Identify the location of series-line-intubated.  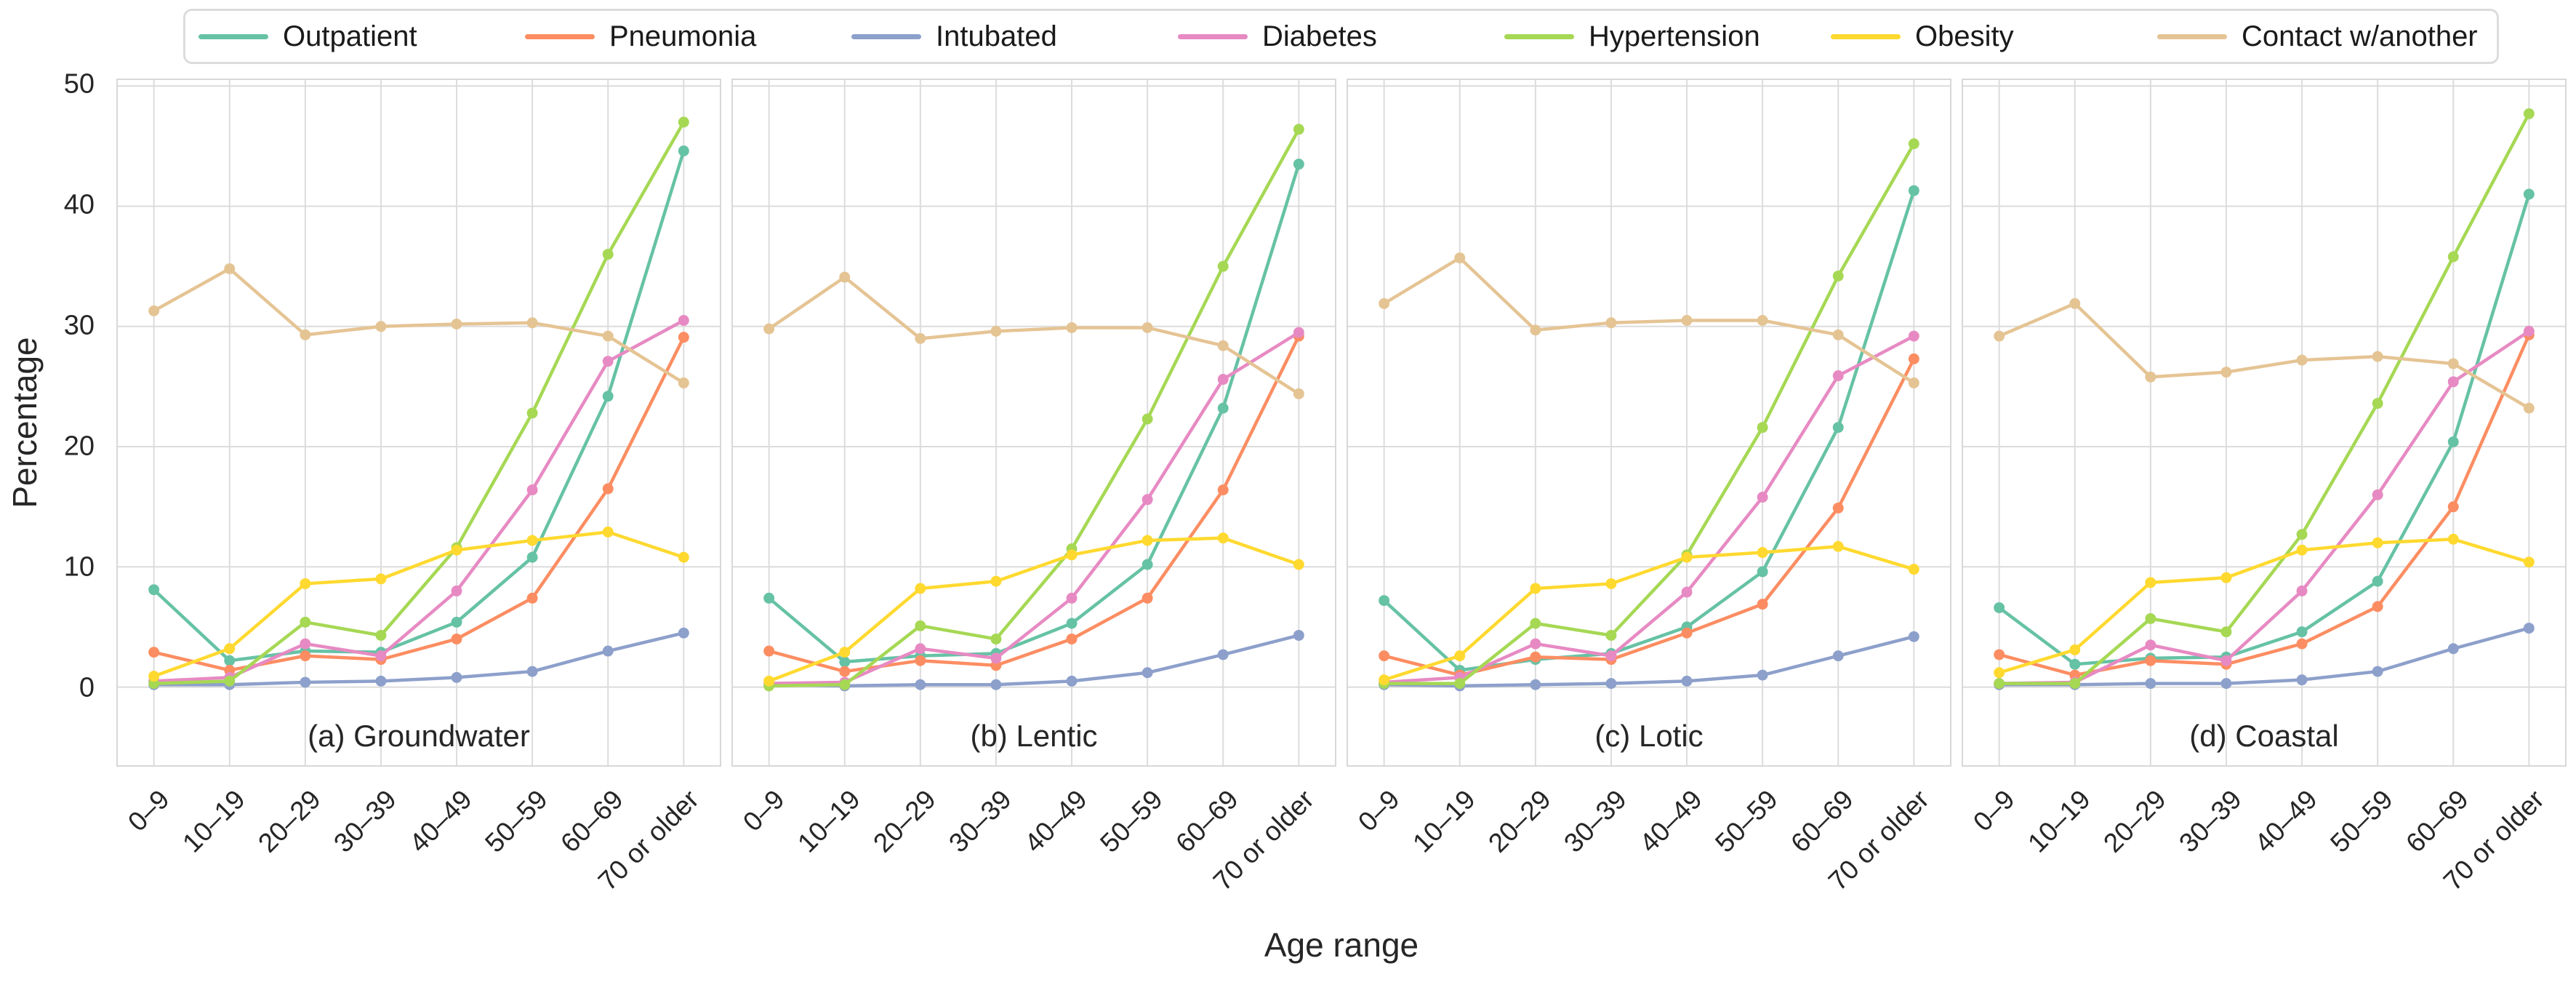
(419, 659).